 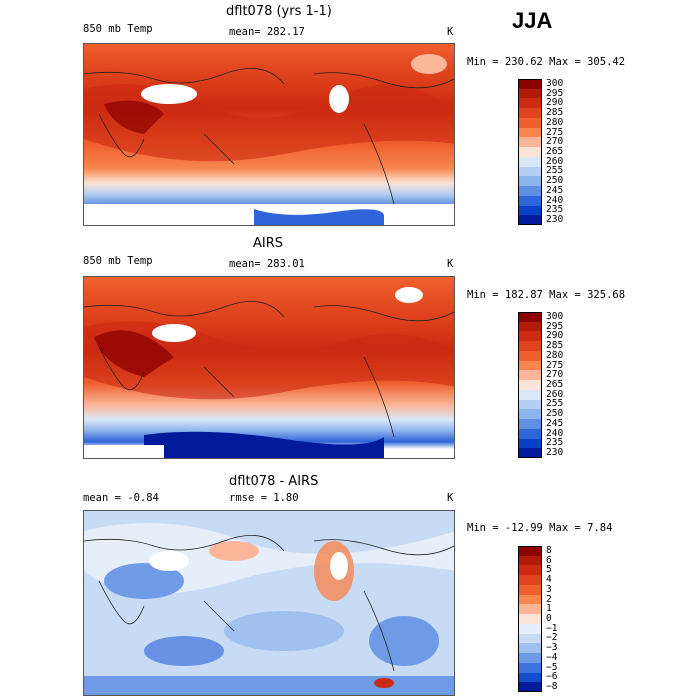 I want to click on colorbar-tick-label: 5, so click(x=549, y=570).